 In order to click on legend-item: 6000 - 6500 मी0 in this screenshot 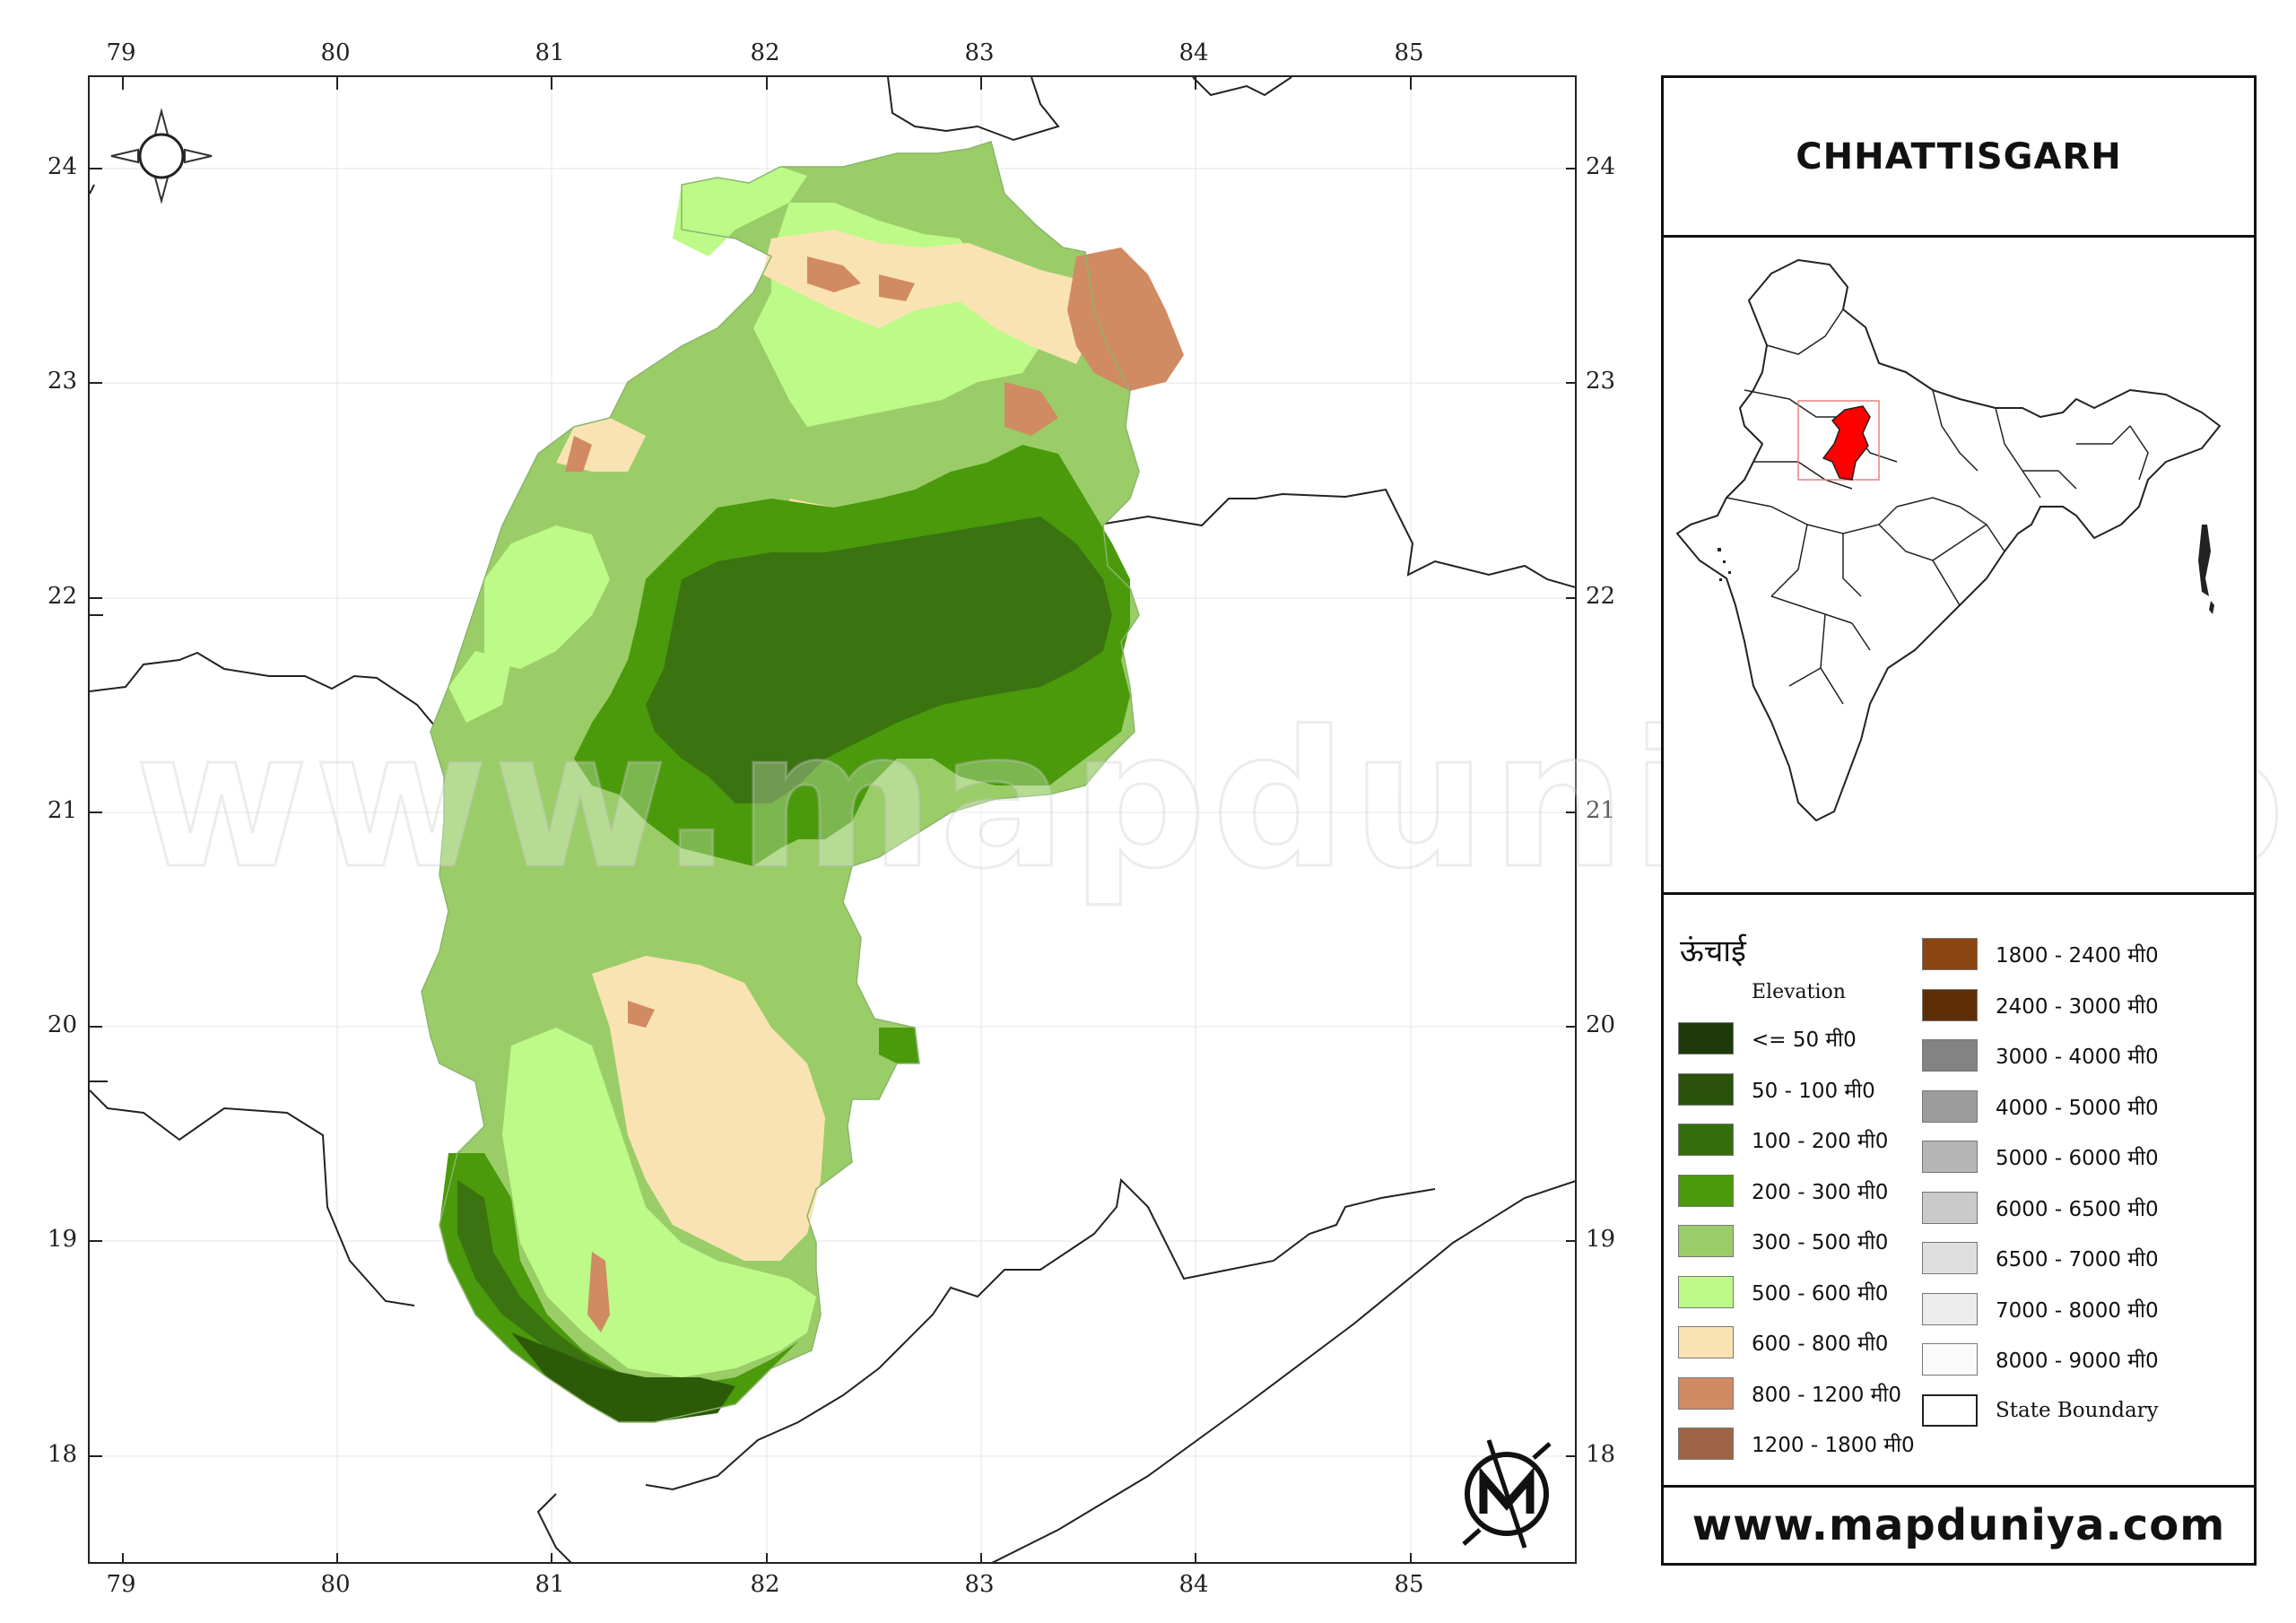, I will do `click(2040, 1208)`.